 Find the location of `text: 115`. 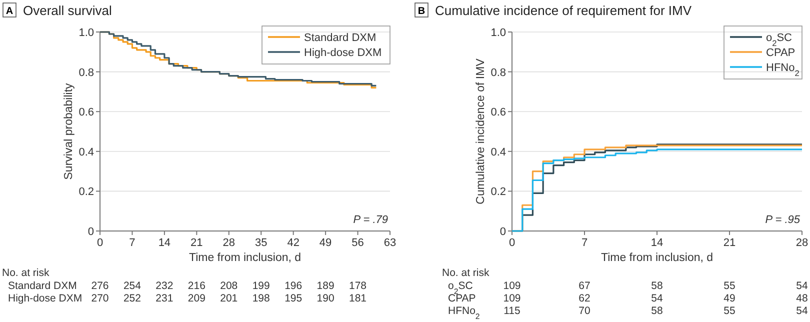

text: 115 is located at coordinates (512, 311).